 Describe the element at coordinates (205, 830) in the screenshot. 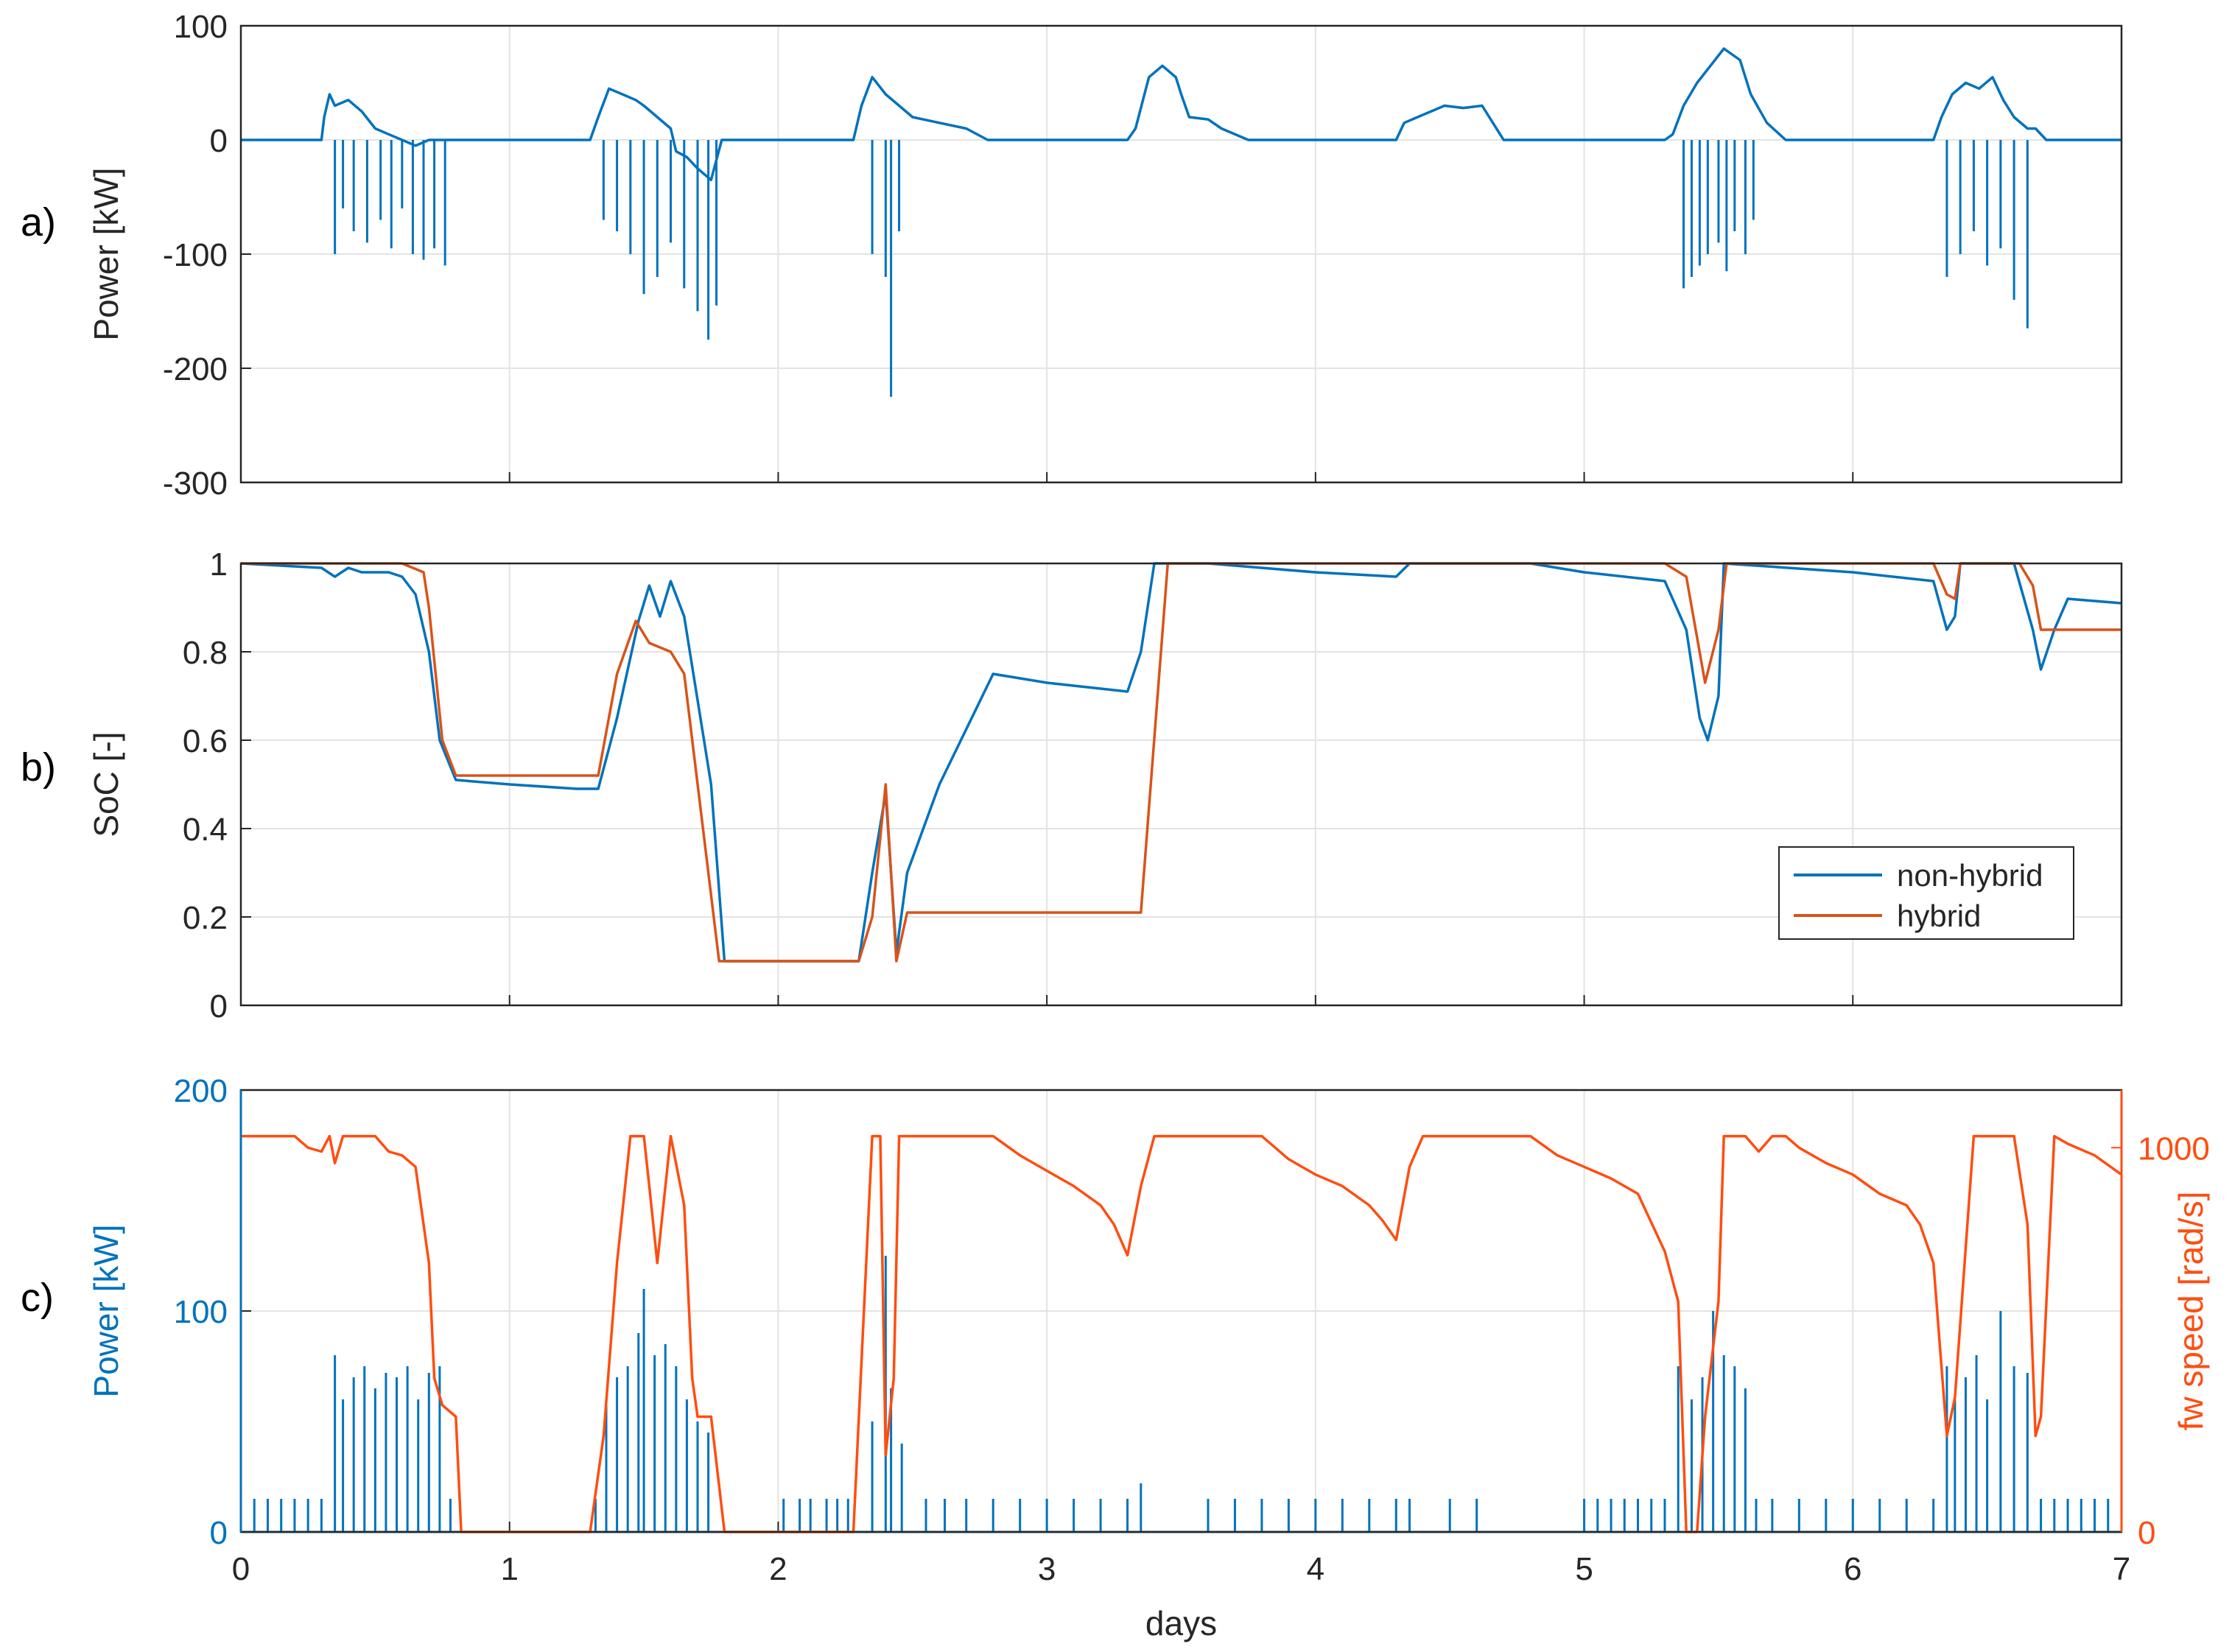

I see `y-tick-label: 0.4` at that location.